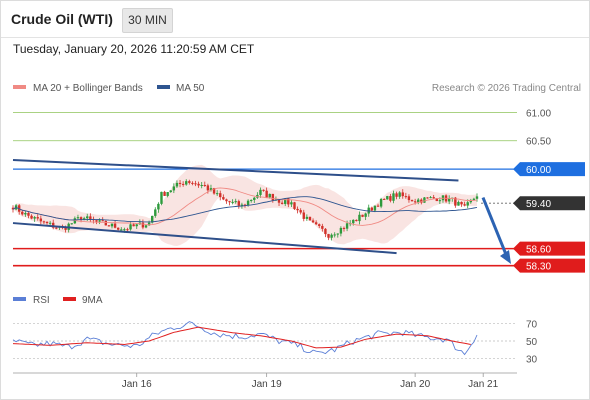 This screenshot has width=590, height=400. What do you see at coordinates (538, 142) in the screenshot?
I see `price-level-label: 60.50` at bounding box center [538, 142].